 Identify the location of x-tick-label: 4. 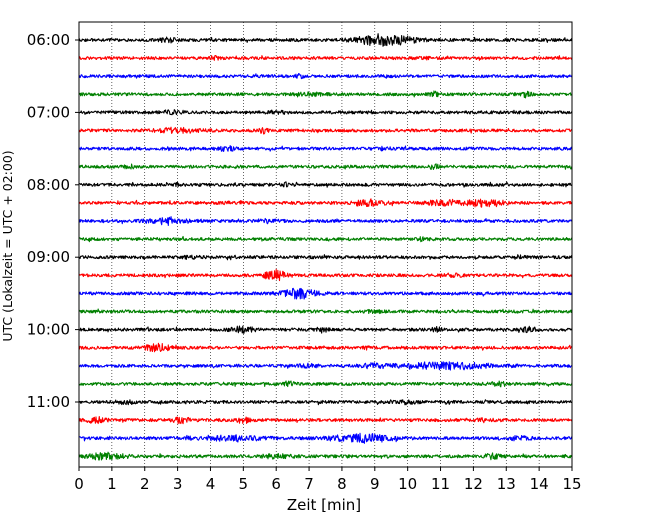
(211, 484).